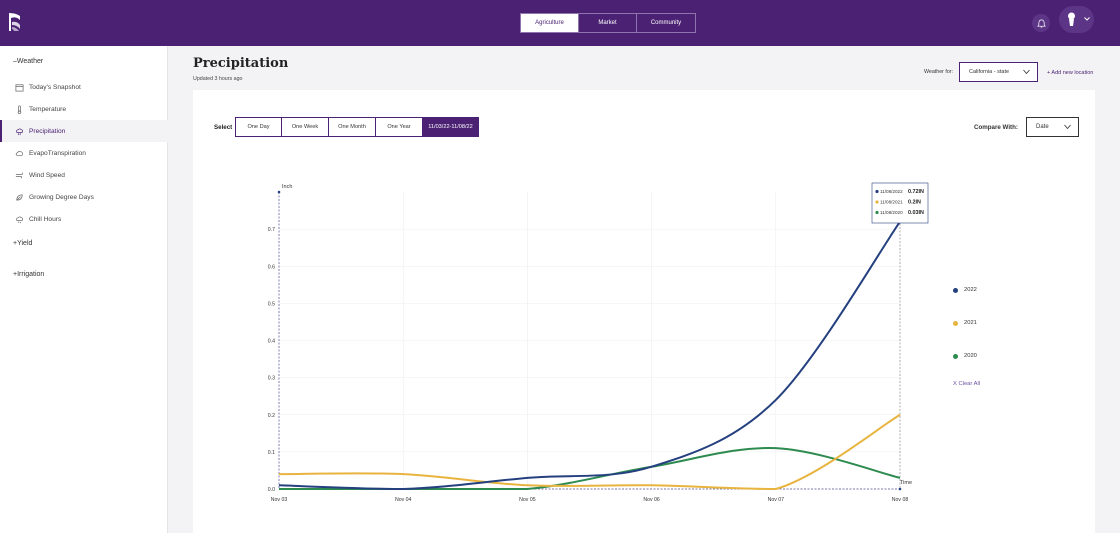 The image size is (1120, 533). What do you see at coordinates (1076, 19) in the screenshot?
I see `profile-menu-button` at bounding box center [1076, 19].